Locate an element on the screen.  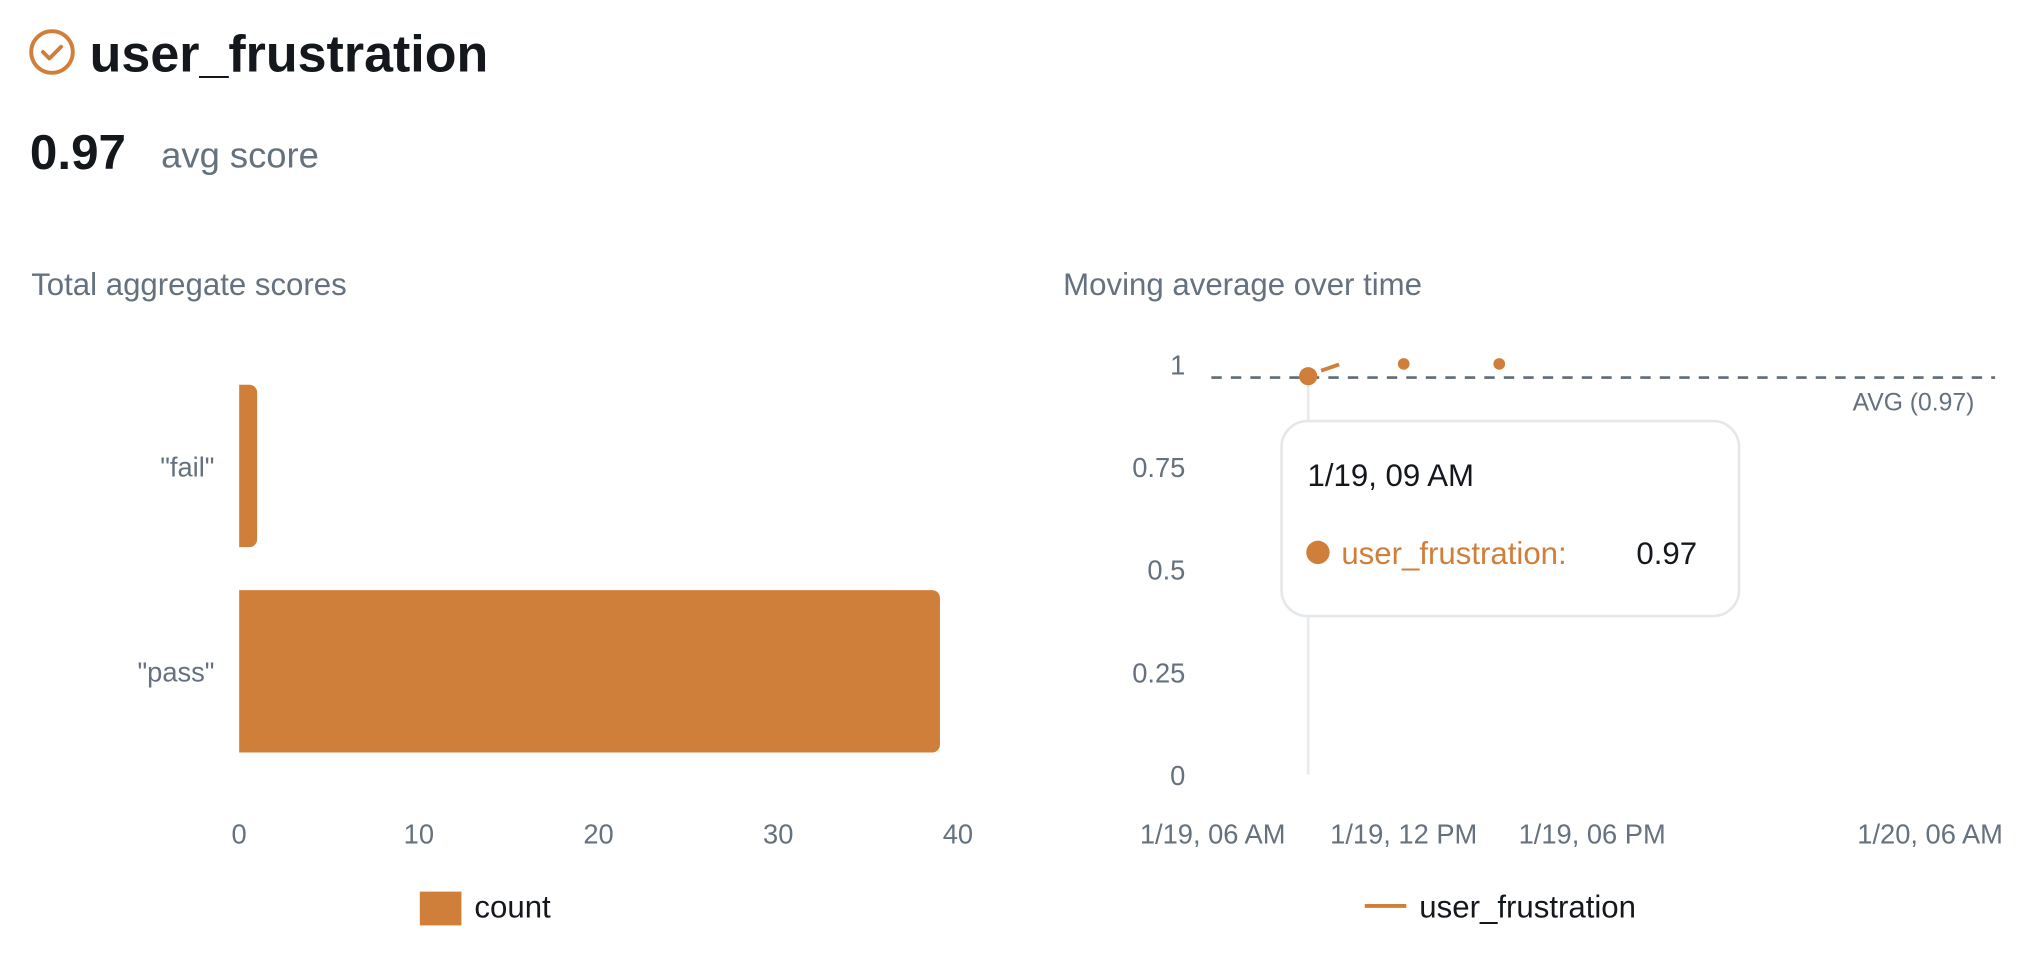
x-tick-label: 1/19, 06 AM is located at coordinates (1213, 834).